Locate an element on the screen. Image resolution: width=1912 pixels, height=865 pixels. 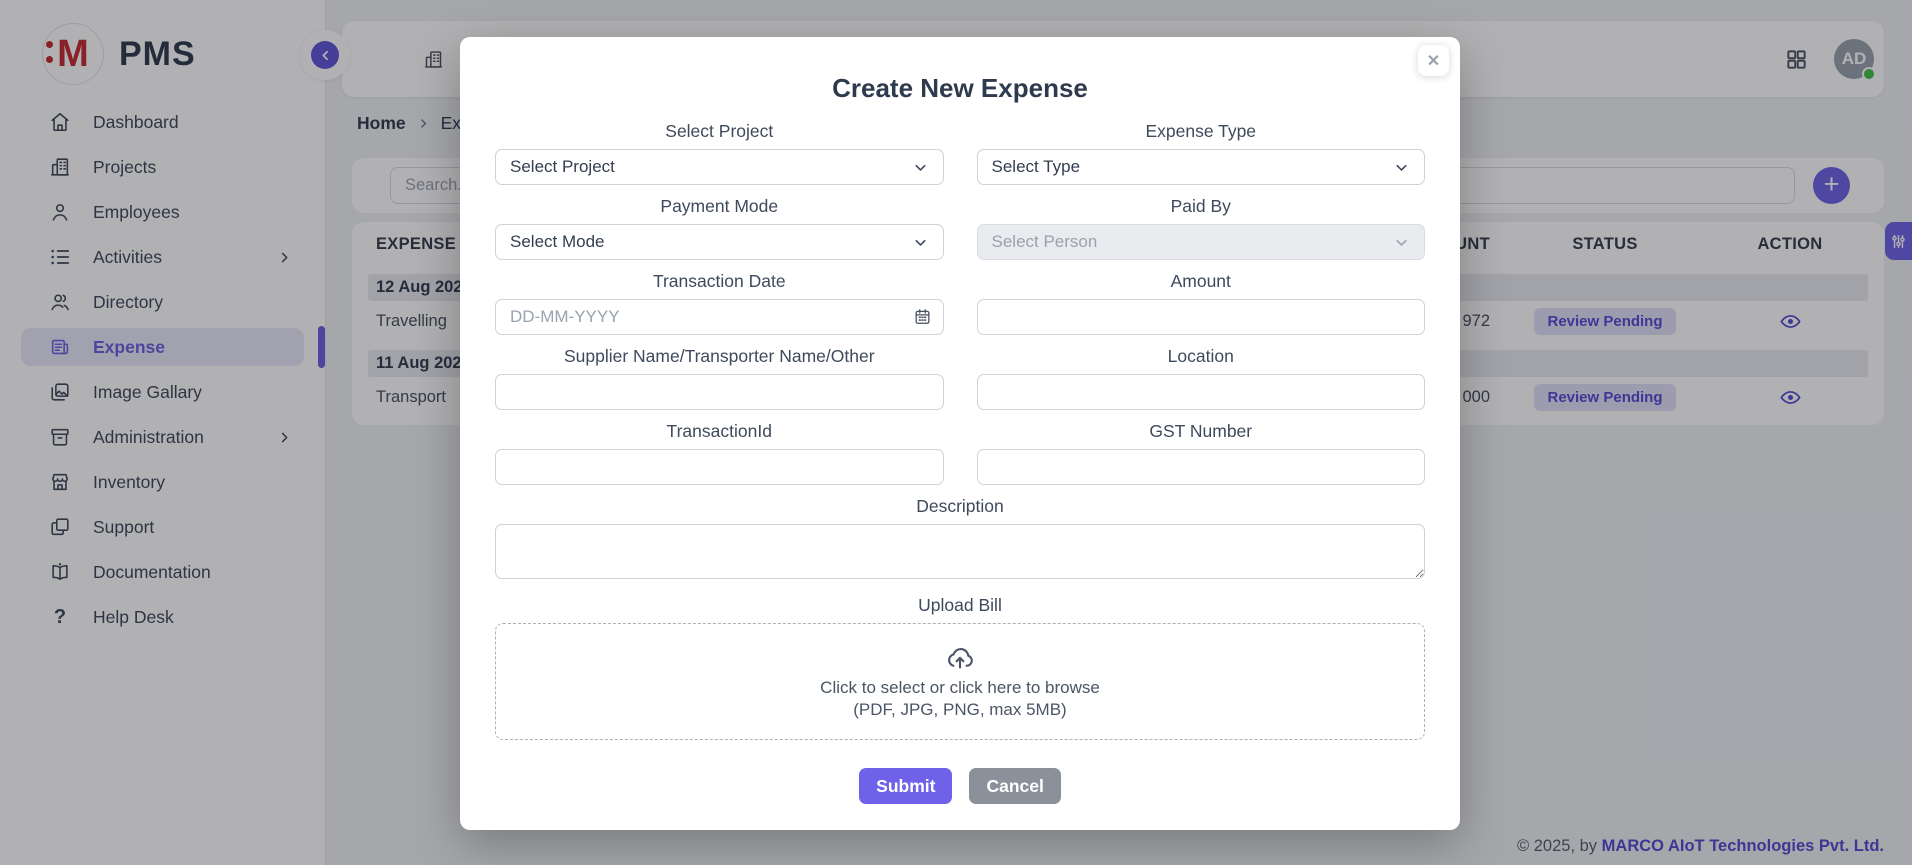
field-expense-type: Expense Type Select Type is located at coordinates (1200, 152).